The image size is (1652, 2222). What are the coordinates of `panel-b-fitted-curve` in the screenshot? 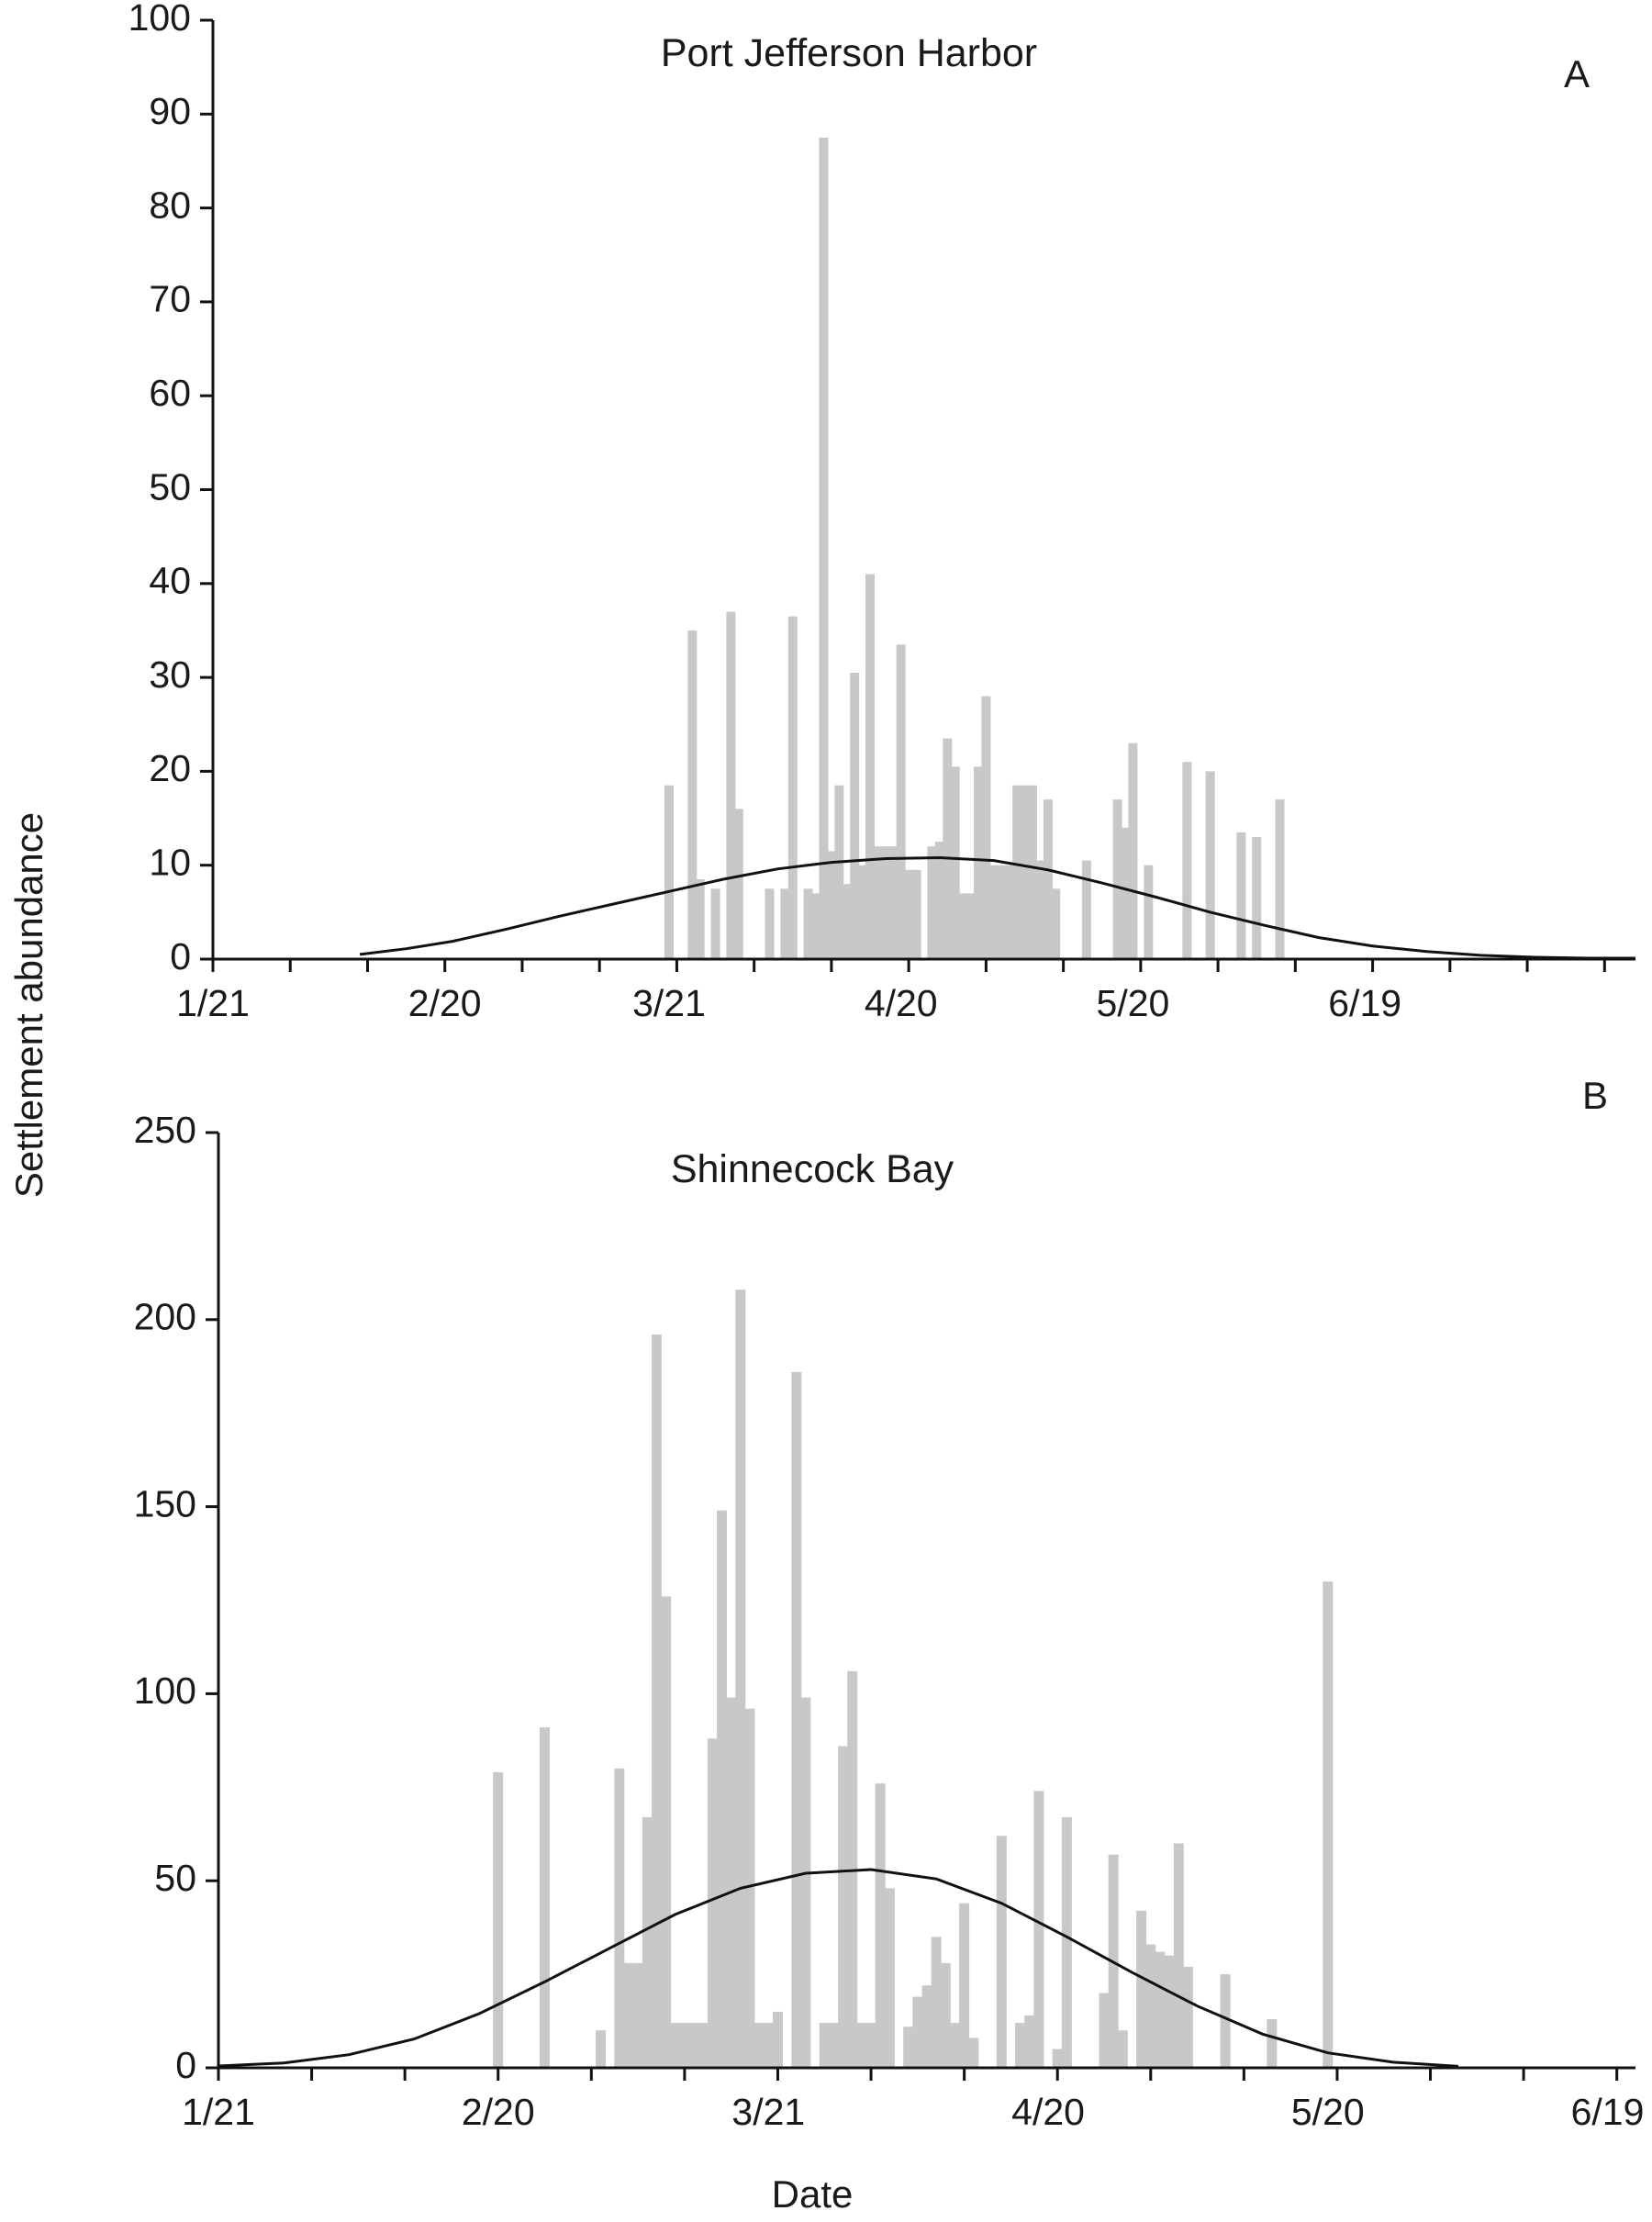 It's located at (839, 1968).